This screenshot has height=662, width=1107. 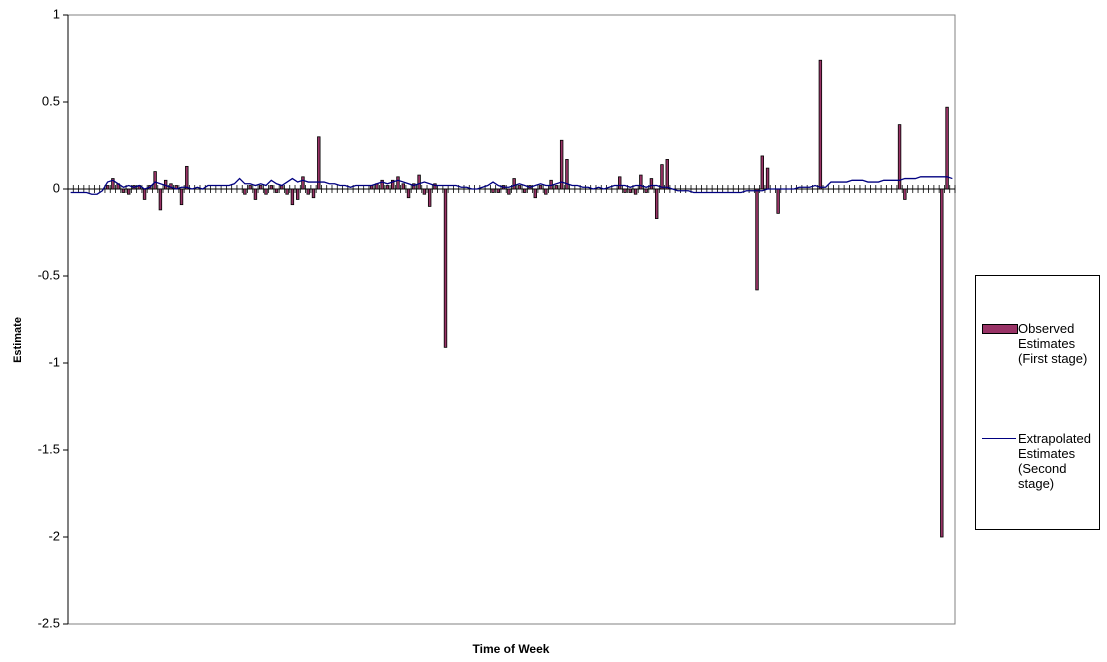 I want to click on y-tick-label: 0.5, so click(x=51, y=100).